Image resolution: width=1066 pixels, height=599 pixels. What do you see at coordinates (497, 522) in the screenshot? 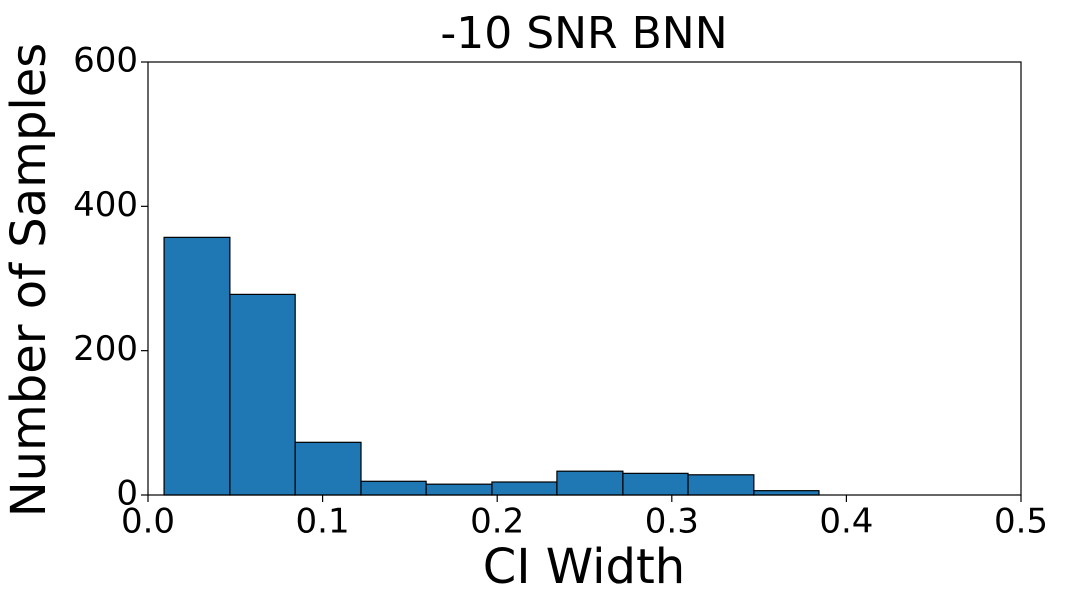
I see `x-tick-label: 0.2` at bounding box center [497, 522].